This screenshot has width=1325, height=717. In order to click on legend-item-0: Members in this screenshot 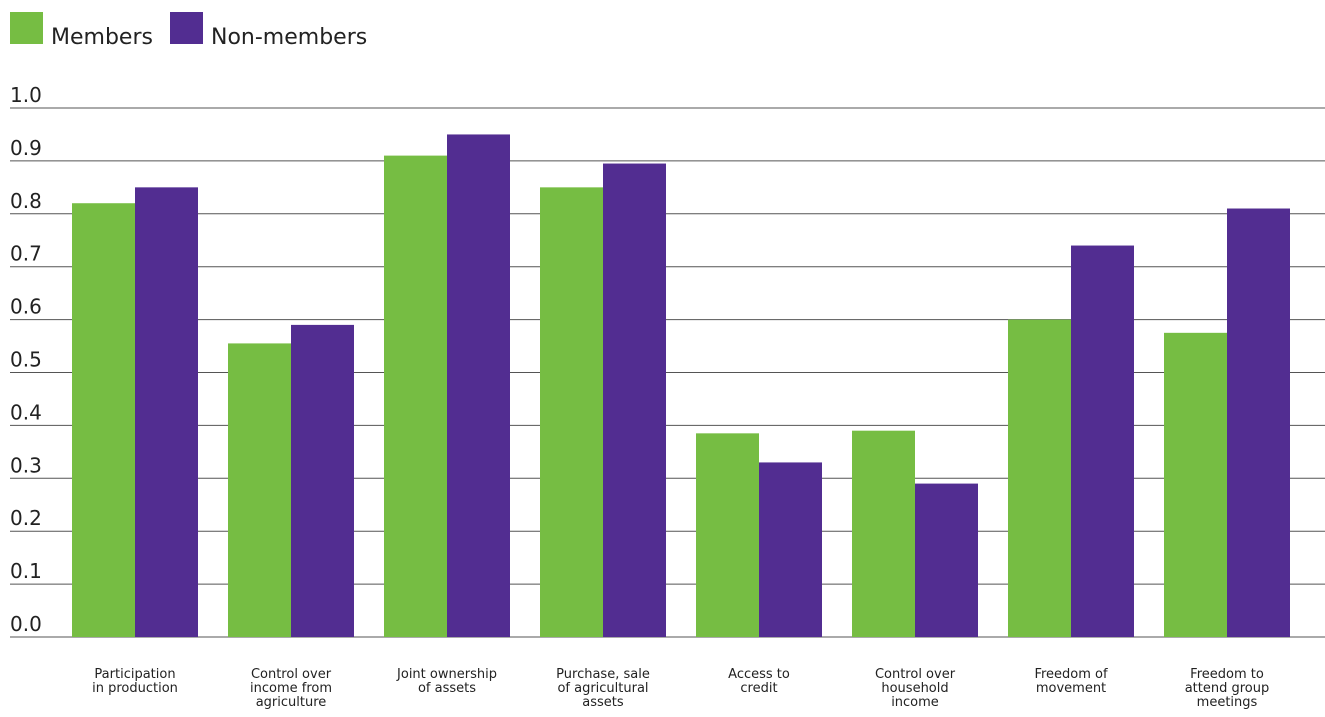, I will do `click(81, 31)`.